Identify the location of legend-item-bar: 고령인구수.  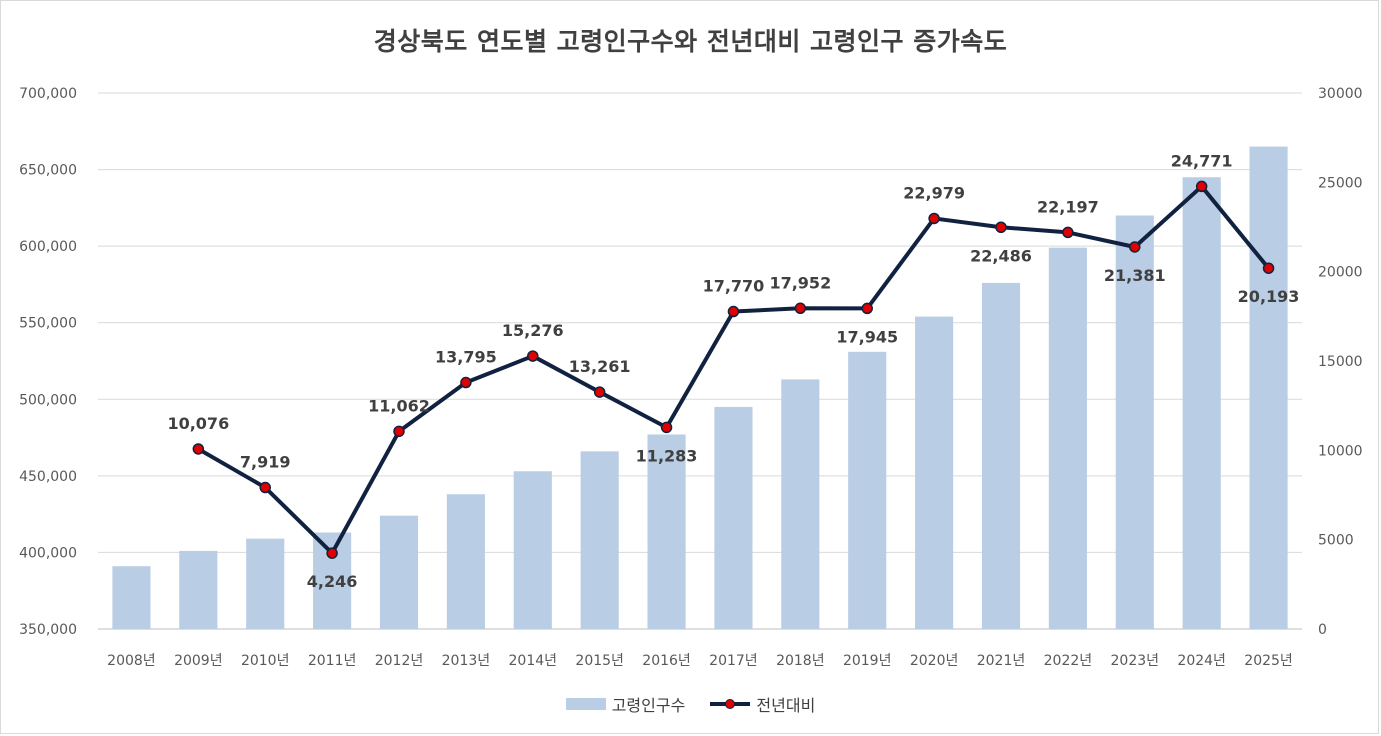
(625, 704).